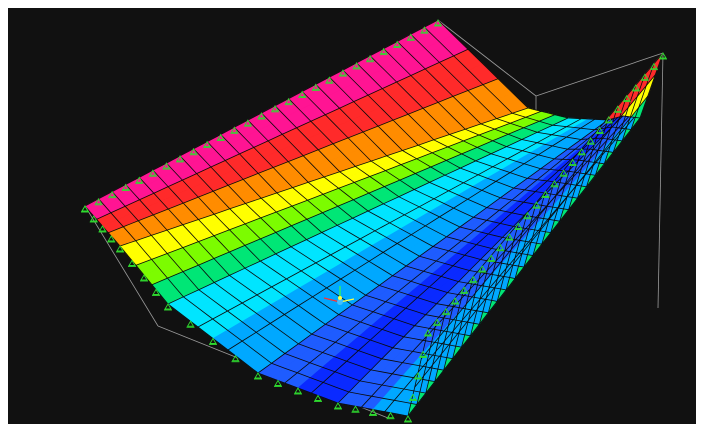 This screenshot has width=704, height=430. What do you see at coordinates (487, 58) in the screenshot?
I see `bounding-box-edge` at bounding box center [487, 58].